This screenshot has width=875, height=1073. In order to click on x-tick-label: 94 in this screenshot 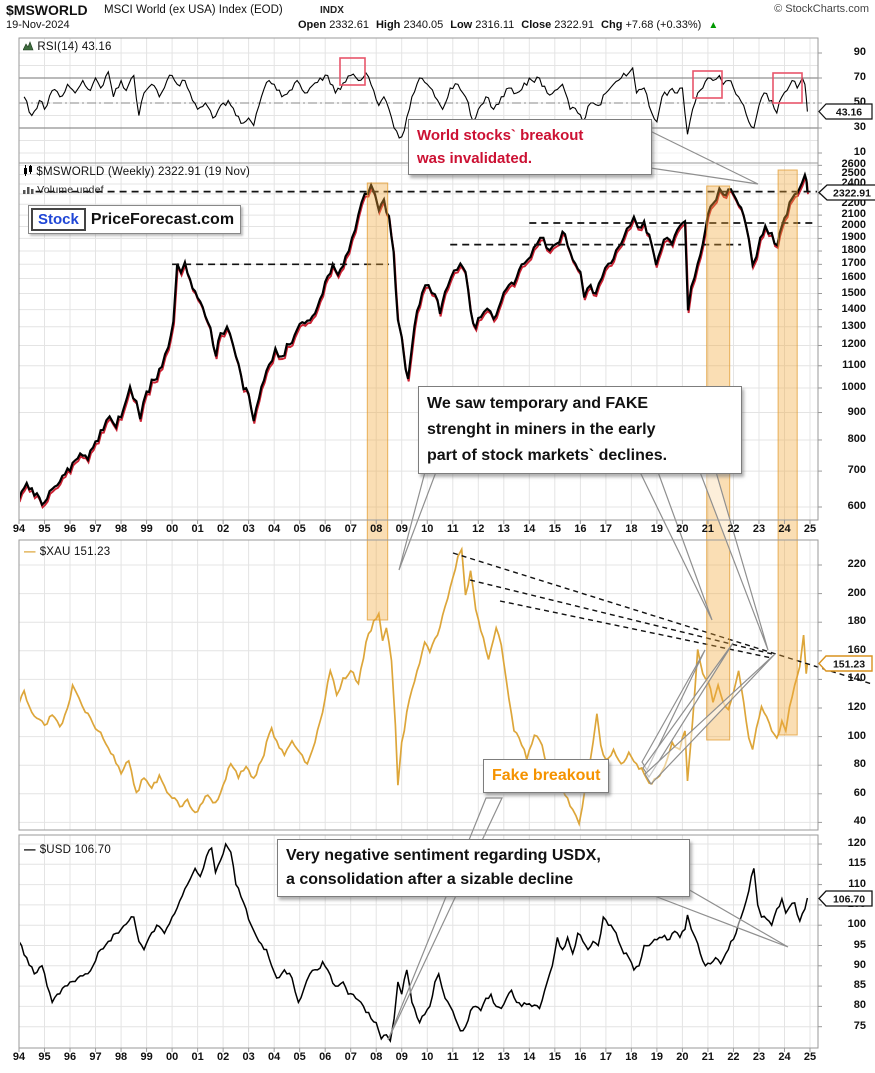, I will do `click(19, 529)`.